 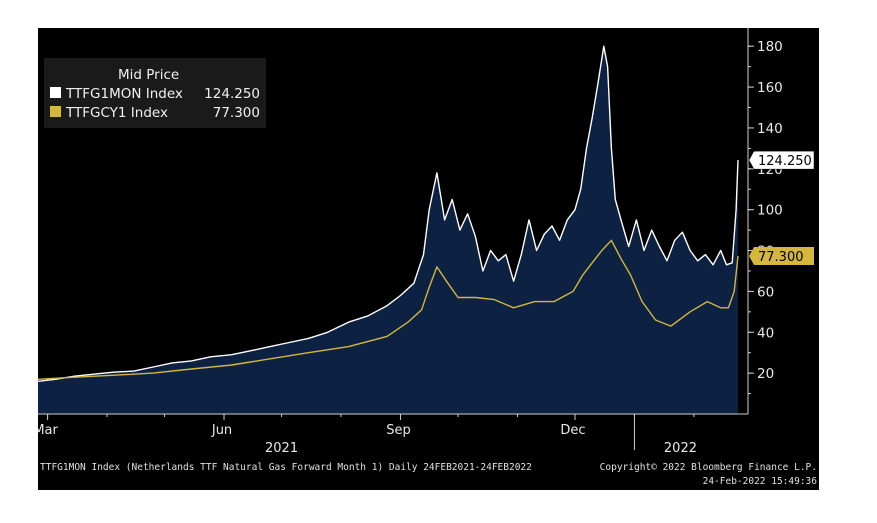 I want to click on series-2-last-value-tag, so click(x=781, y=256).